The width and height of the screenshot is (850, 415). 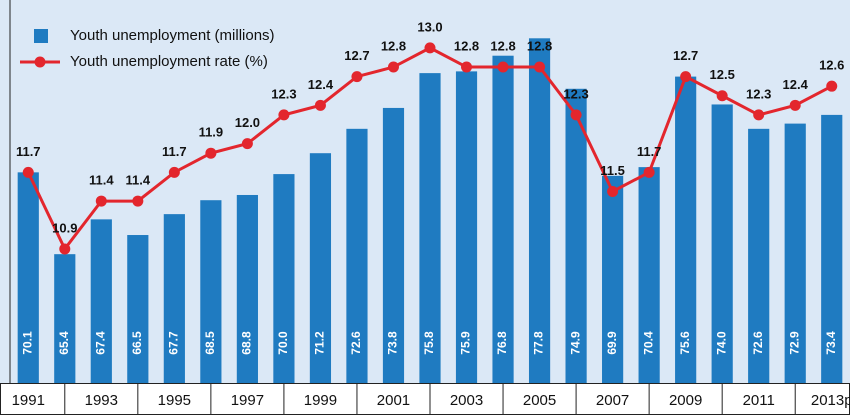 What do you see at coordinates (685, 400) in the screenshot?
I see `x-tick-label: 2009` at bounding box center [685, 400].